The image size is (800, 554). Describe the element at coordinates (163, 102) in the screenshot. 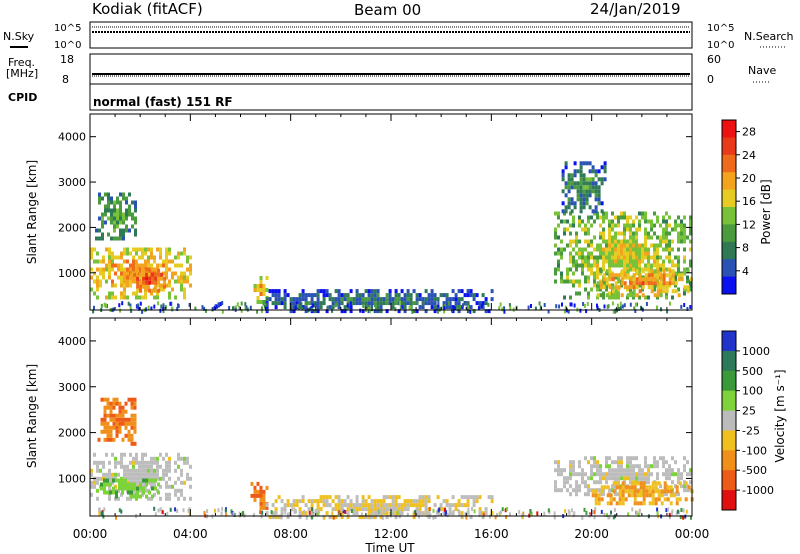

I see `cpid-text: normal (fast) 151 RF` at that location.